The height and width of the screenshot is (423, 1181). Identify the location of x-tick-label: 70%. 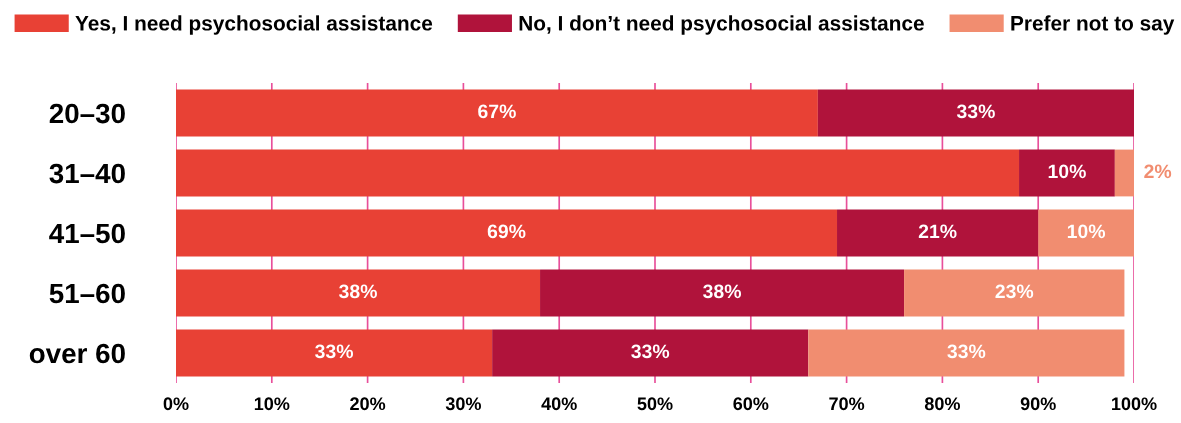
(847, 404).